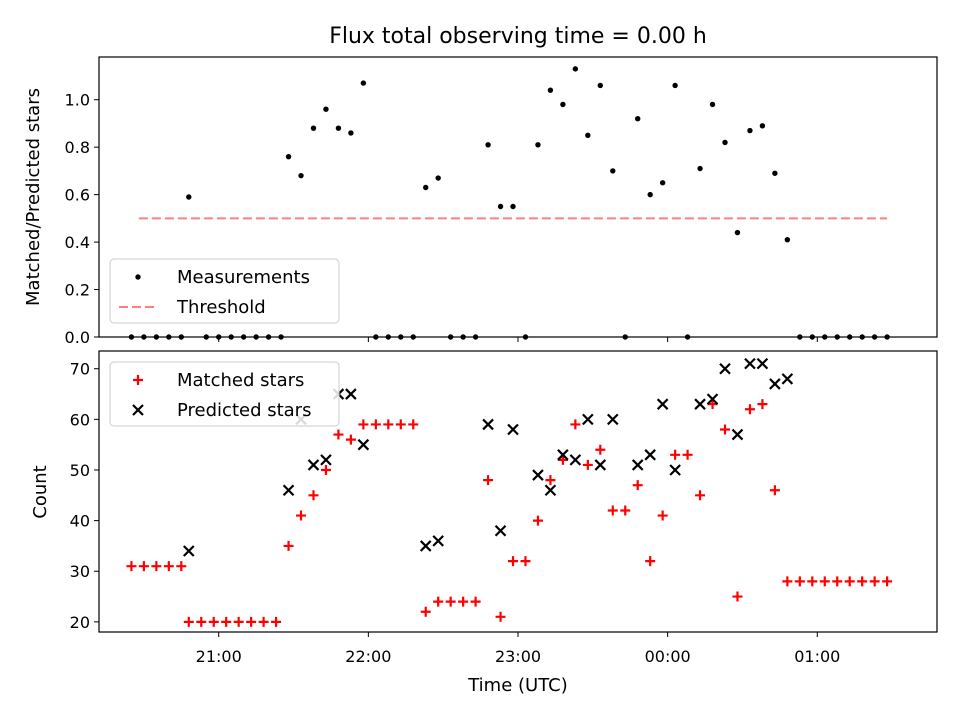  I want to click on y-tick-label: 0.6, so click(77, 195).